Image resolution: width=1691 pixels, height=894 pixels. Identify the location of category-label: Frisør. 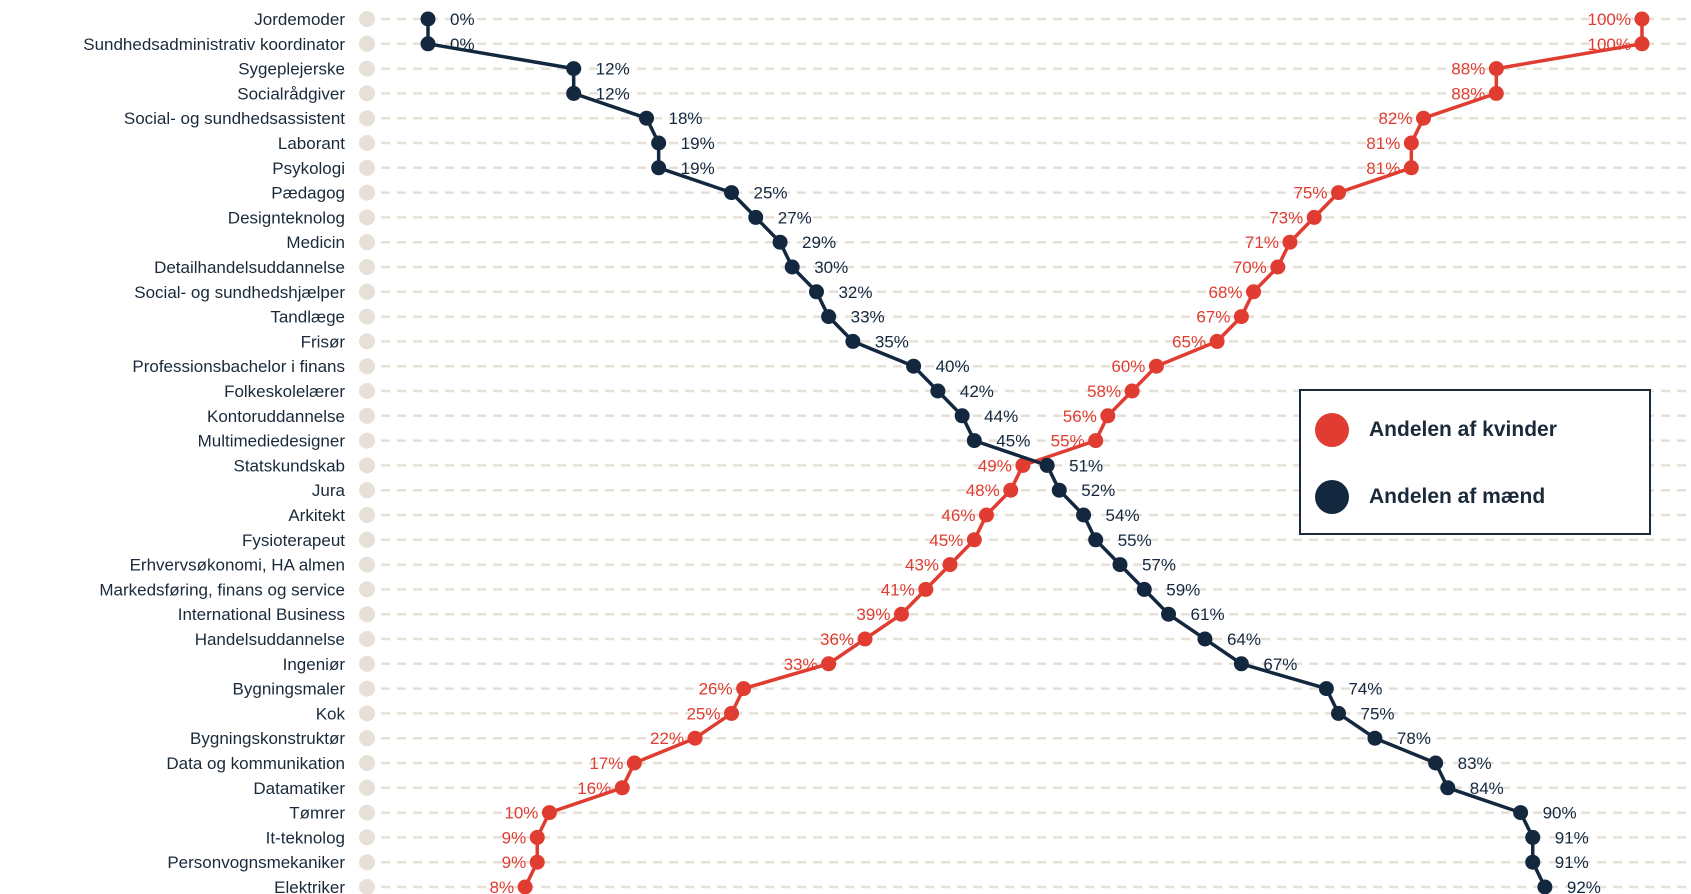
(323, 341).